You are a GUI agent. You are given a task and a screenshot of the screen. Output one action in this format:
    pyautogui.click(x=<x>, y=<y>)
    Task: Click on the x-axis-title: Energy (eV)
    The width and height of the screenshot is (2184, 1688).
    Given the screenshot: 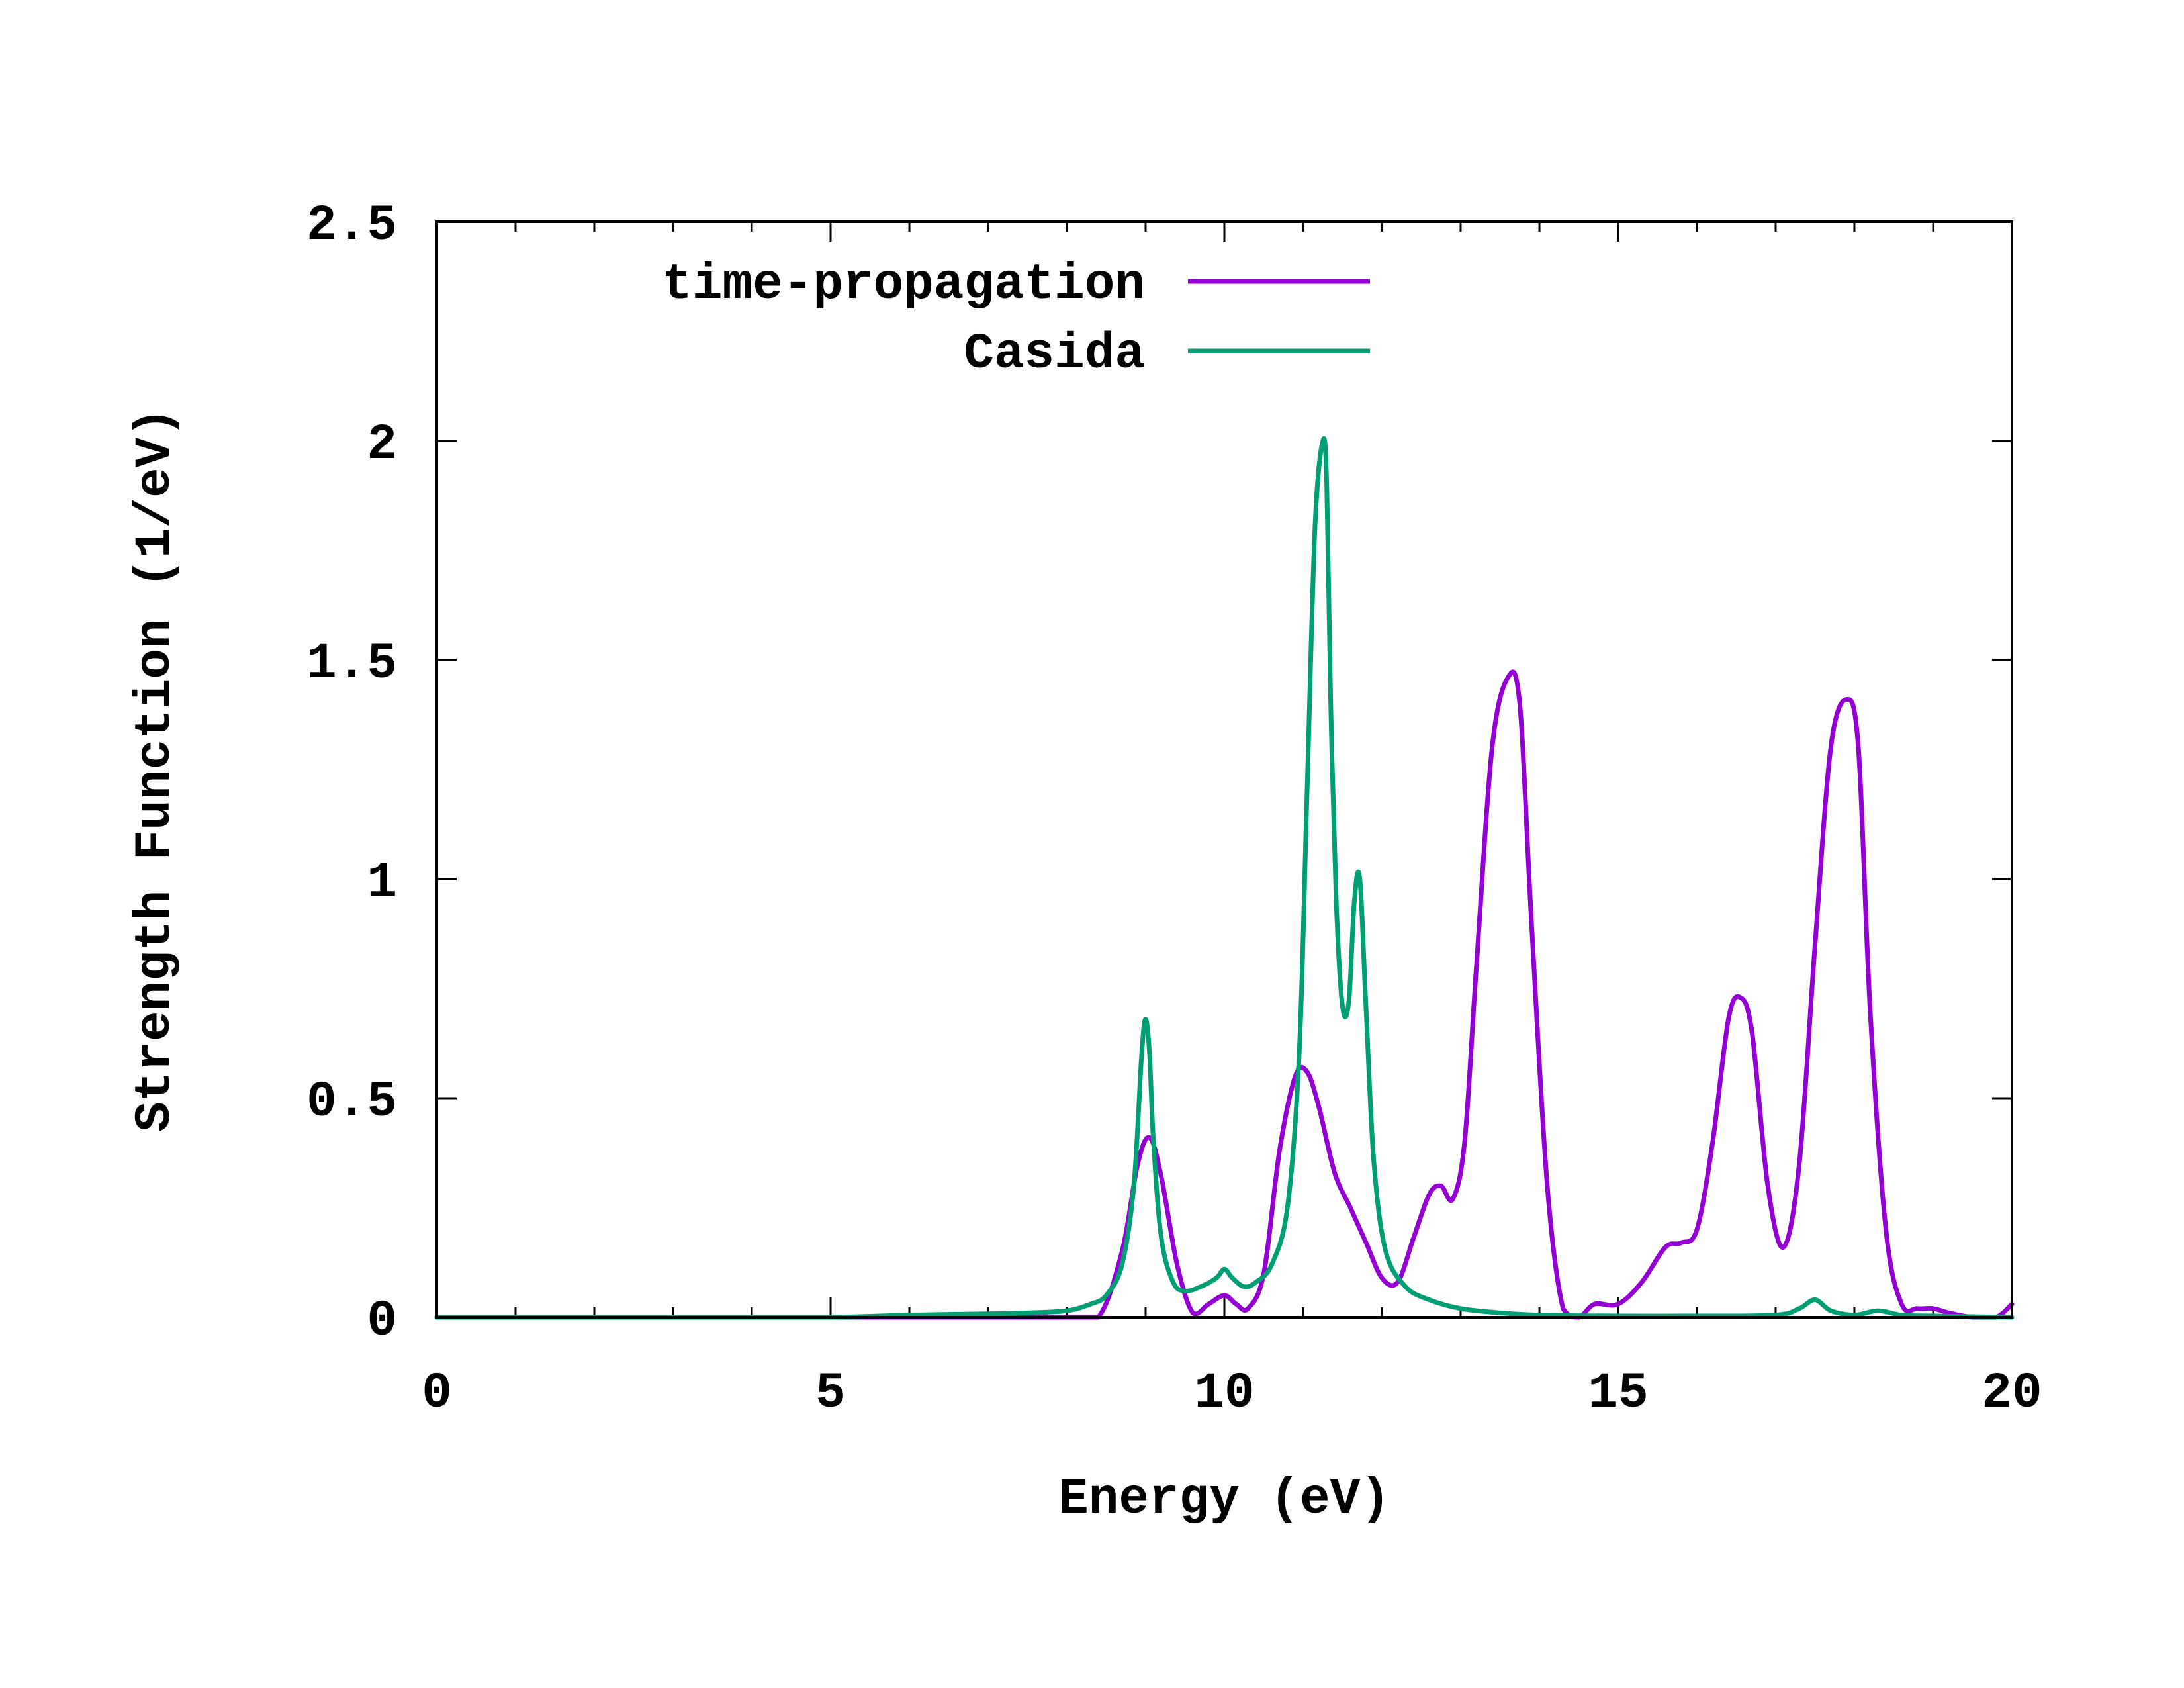 What is the action you would take?
    pyautogui.click(x=1224, y=1499)
    